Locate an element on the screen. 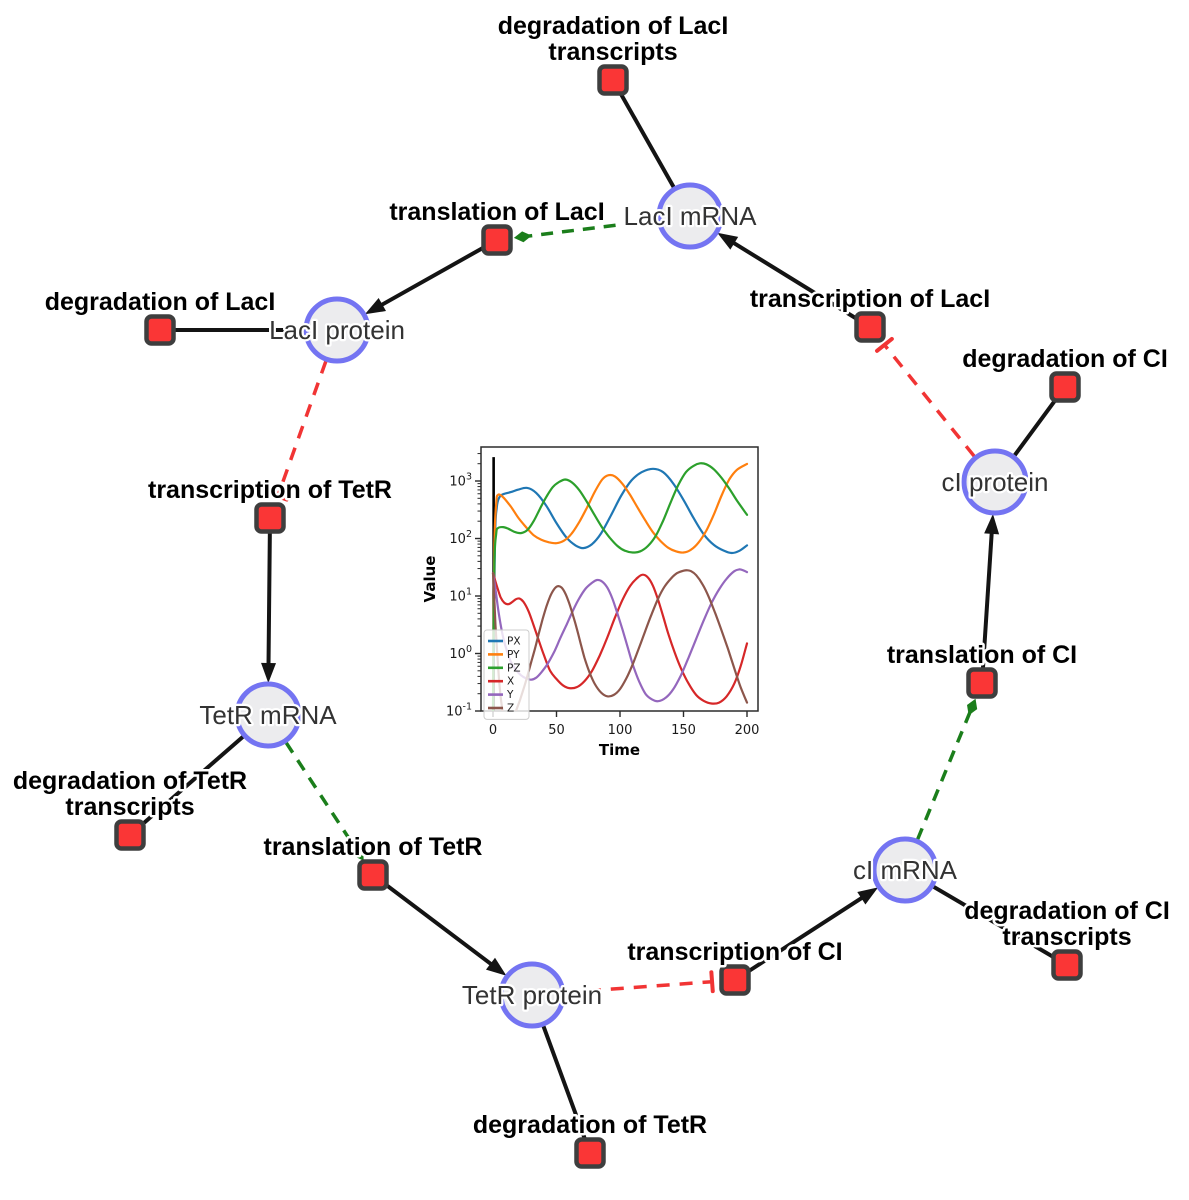 This screenshot has height=1200, width=1189. legend-label-PY: PY is located at coordinates (513, 655).